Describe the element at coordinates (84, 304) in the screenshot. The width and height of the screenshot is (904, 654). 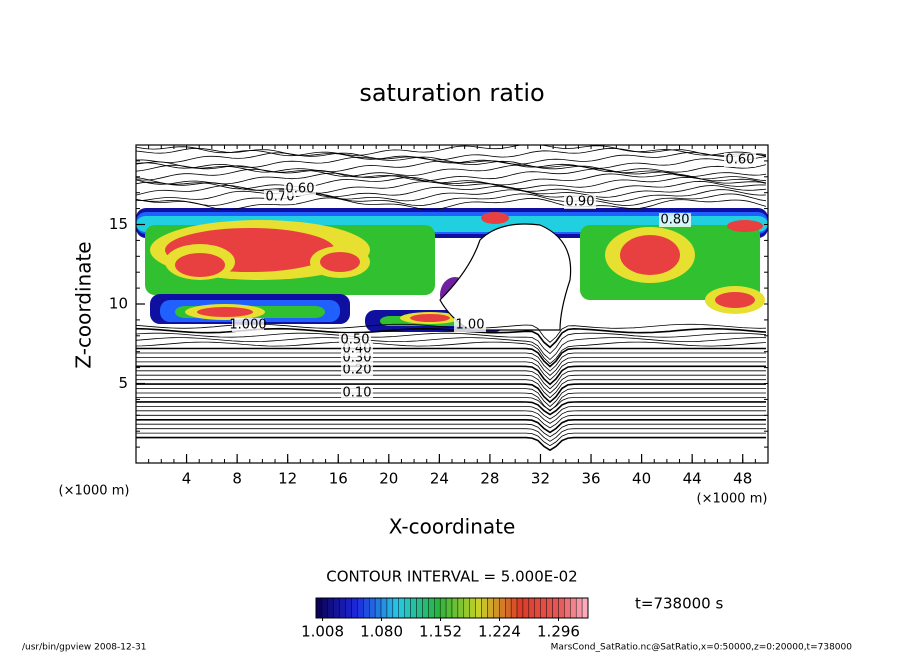
I see `y-axis-label: Z-coordinate` at that location.